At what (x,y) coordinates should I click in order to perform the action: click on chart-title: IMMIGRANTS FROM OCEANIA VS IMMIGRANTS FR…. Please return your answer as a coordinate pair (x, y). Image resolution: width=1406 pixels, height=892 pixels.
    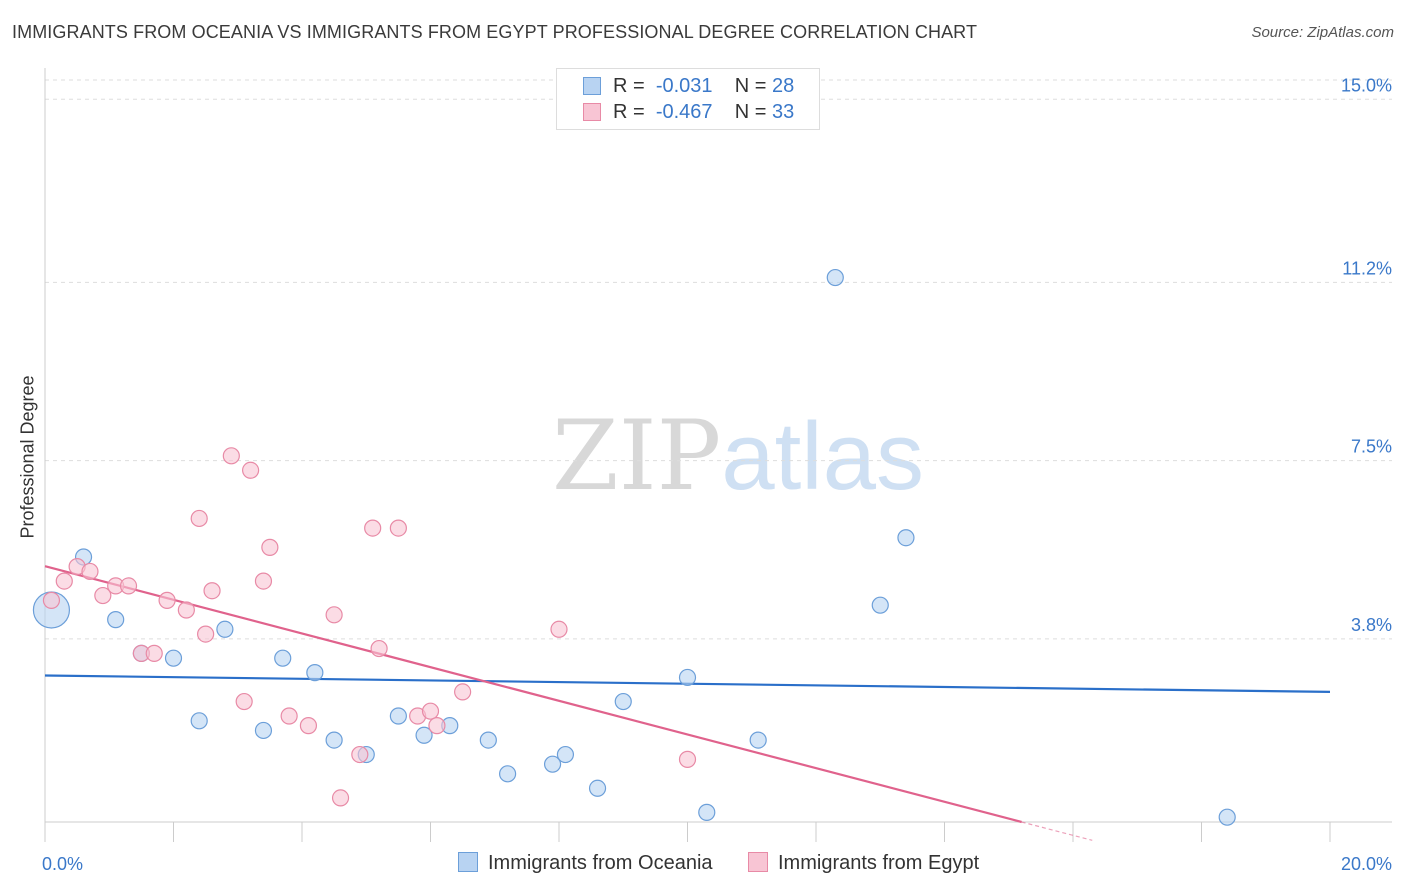
    Looking at the image, I should click on (495, 32).